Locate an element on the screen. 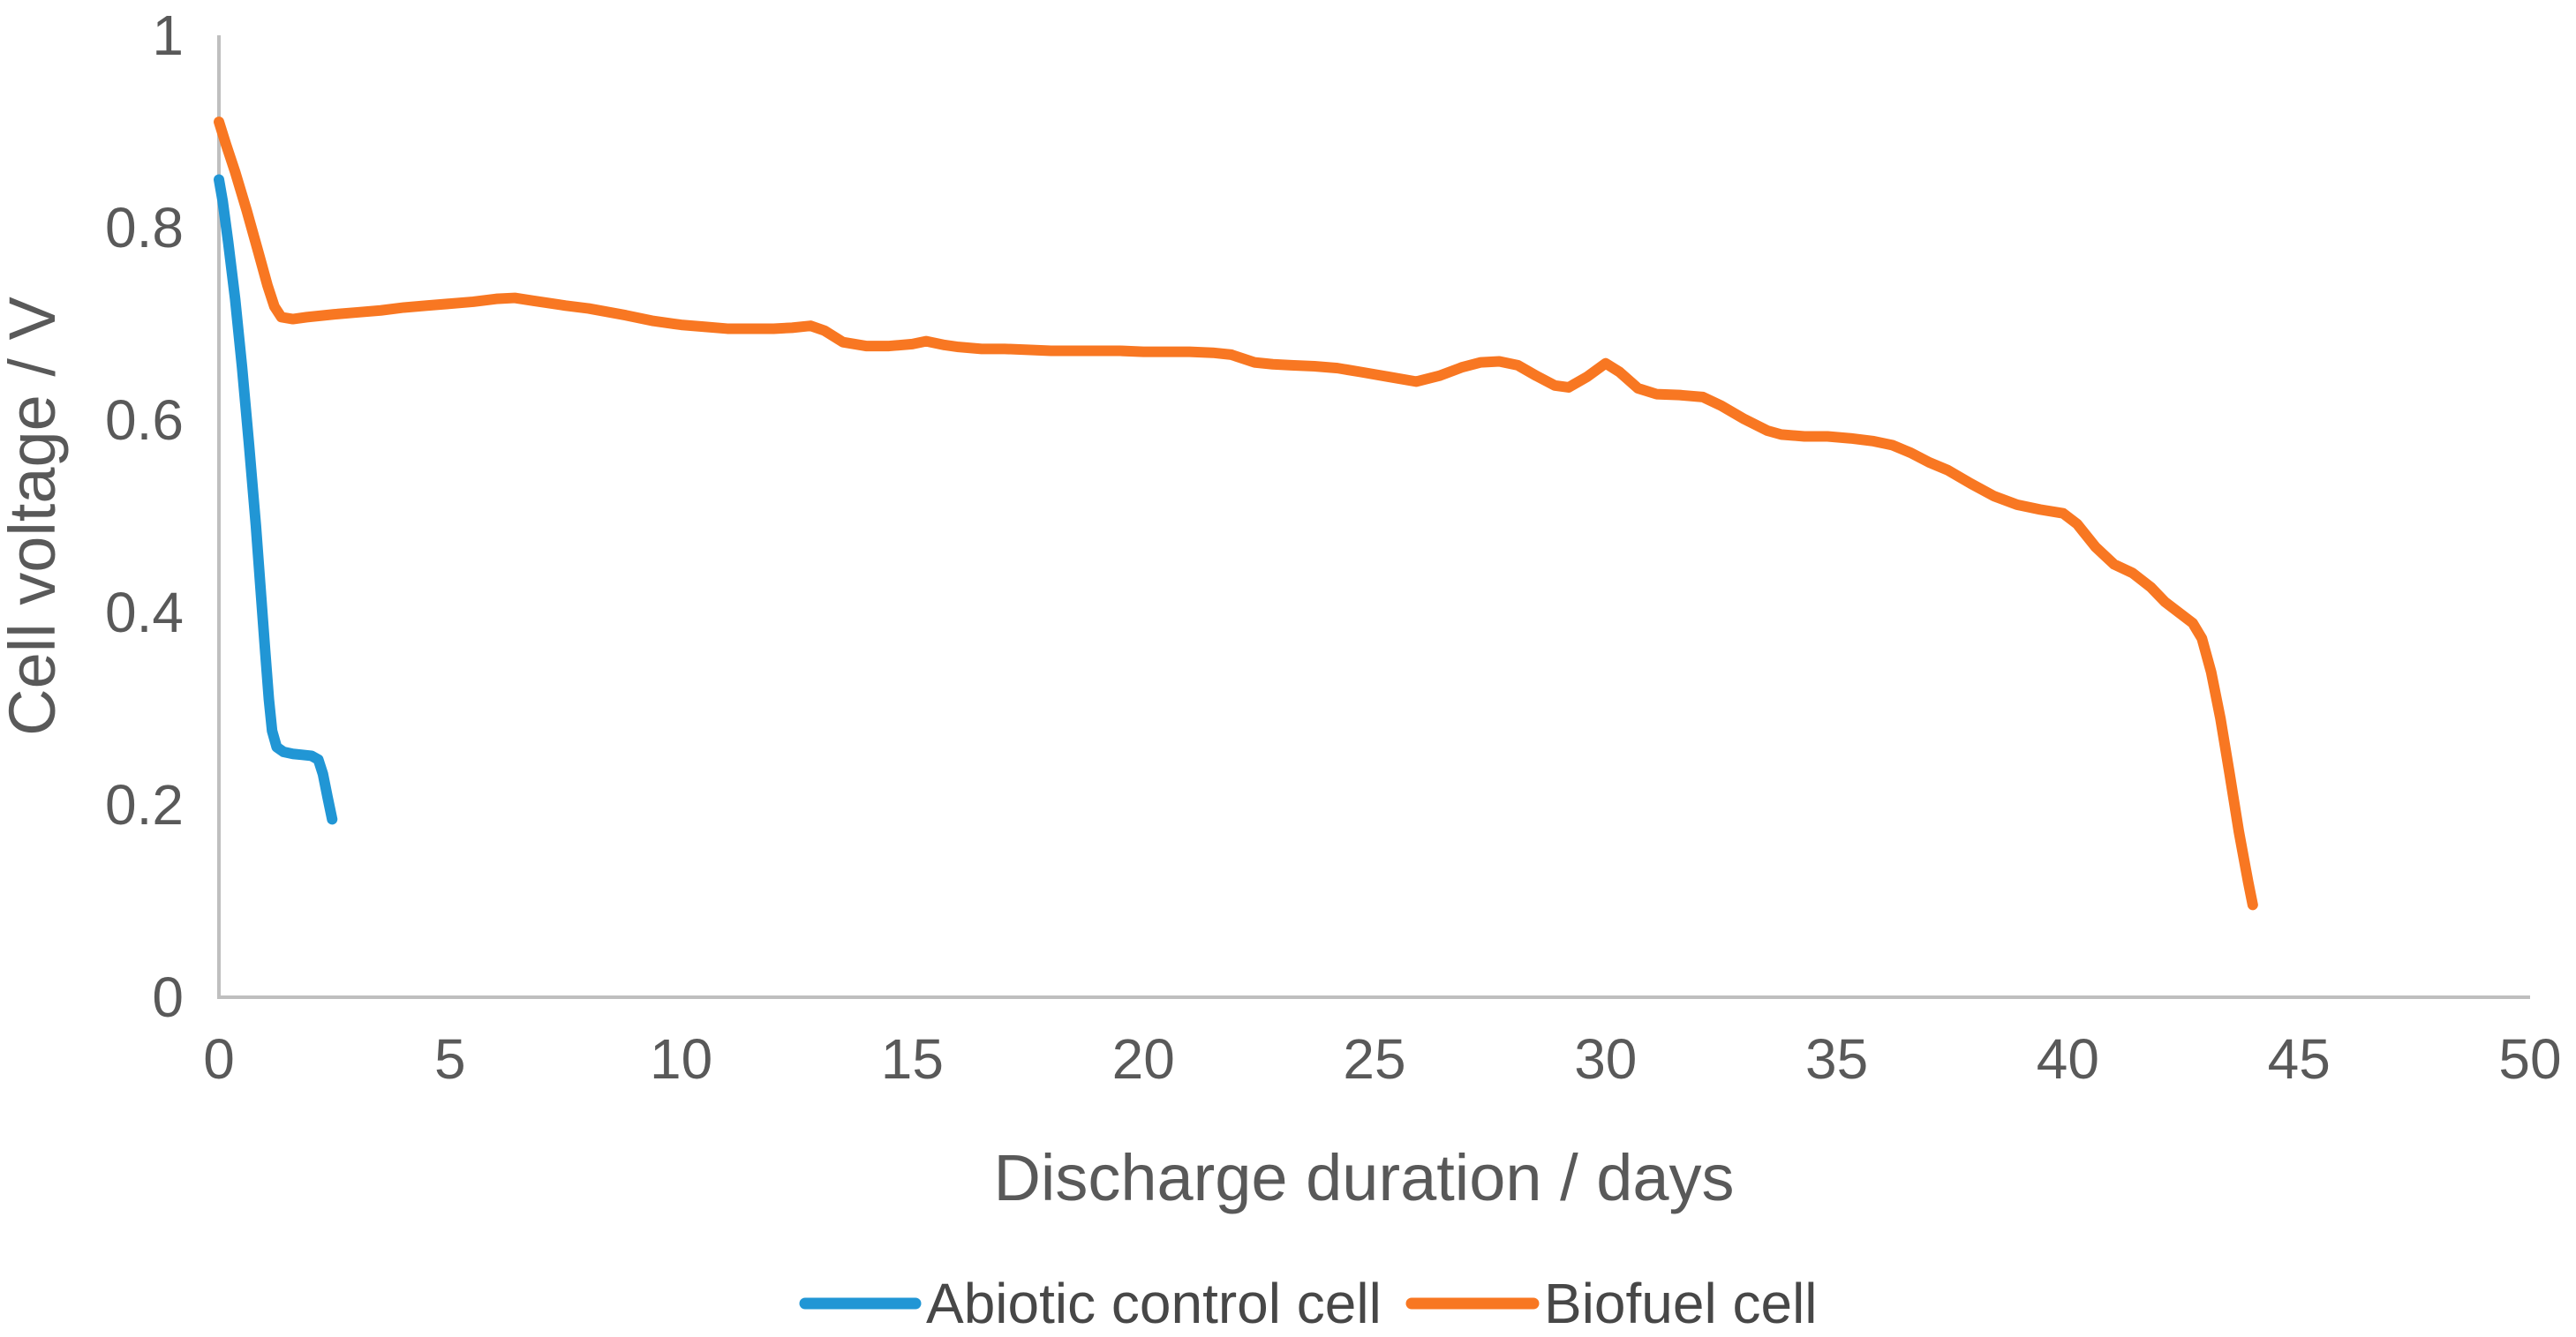 The width and height of the screenshot is (2576, 1337). x-tick-label: 50 is located at coordinates (2530, 1059).